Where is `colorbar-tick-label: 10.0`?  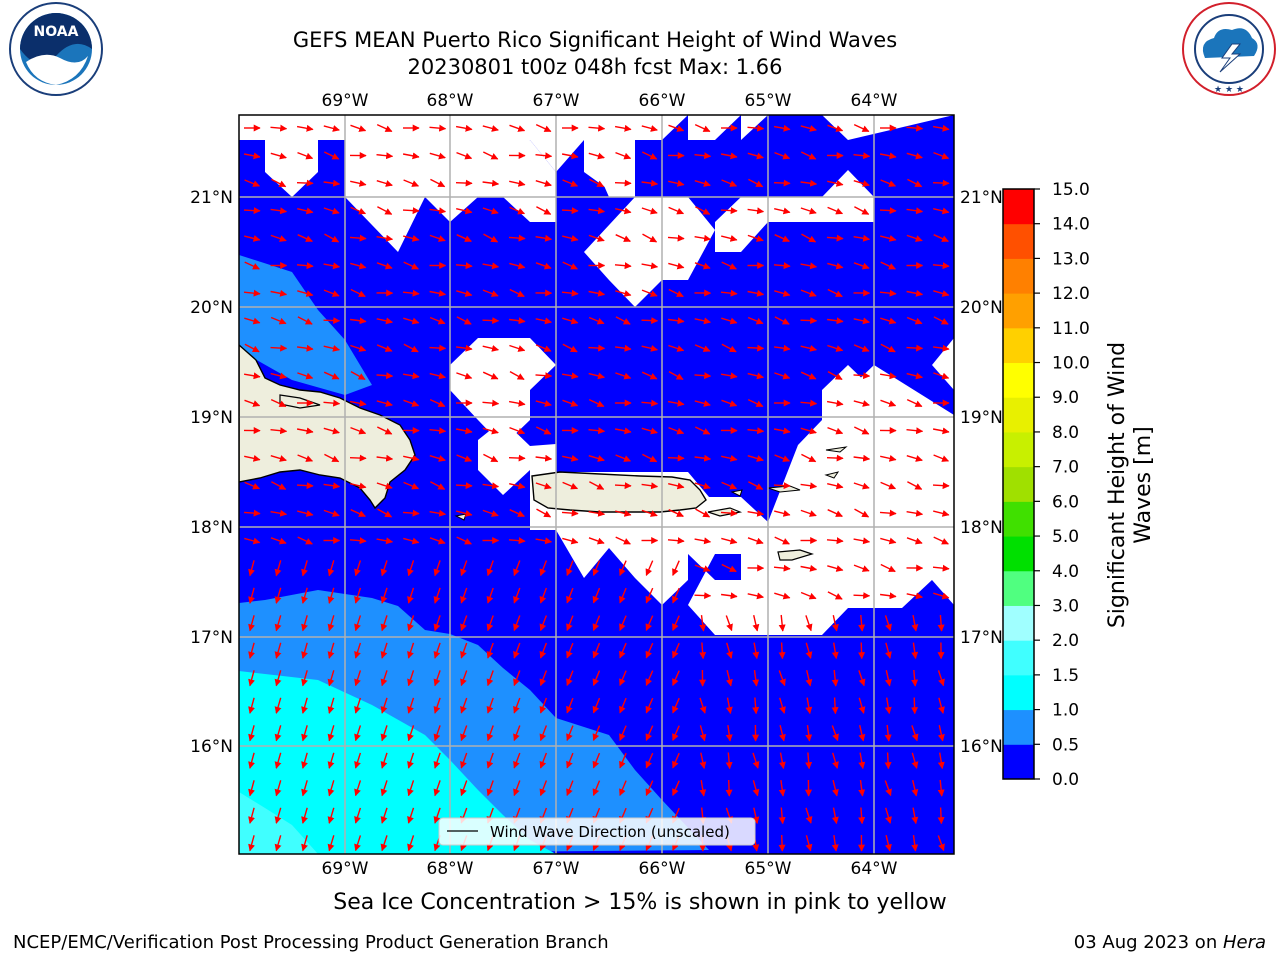
colorbar-tick-label: 10.0 is located at coordinates (1071, 364).